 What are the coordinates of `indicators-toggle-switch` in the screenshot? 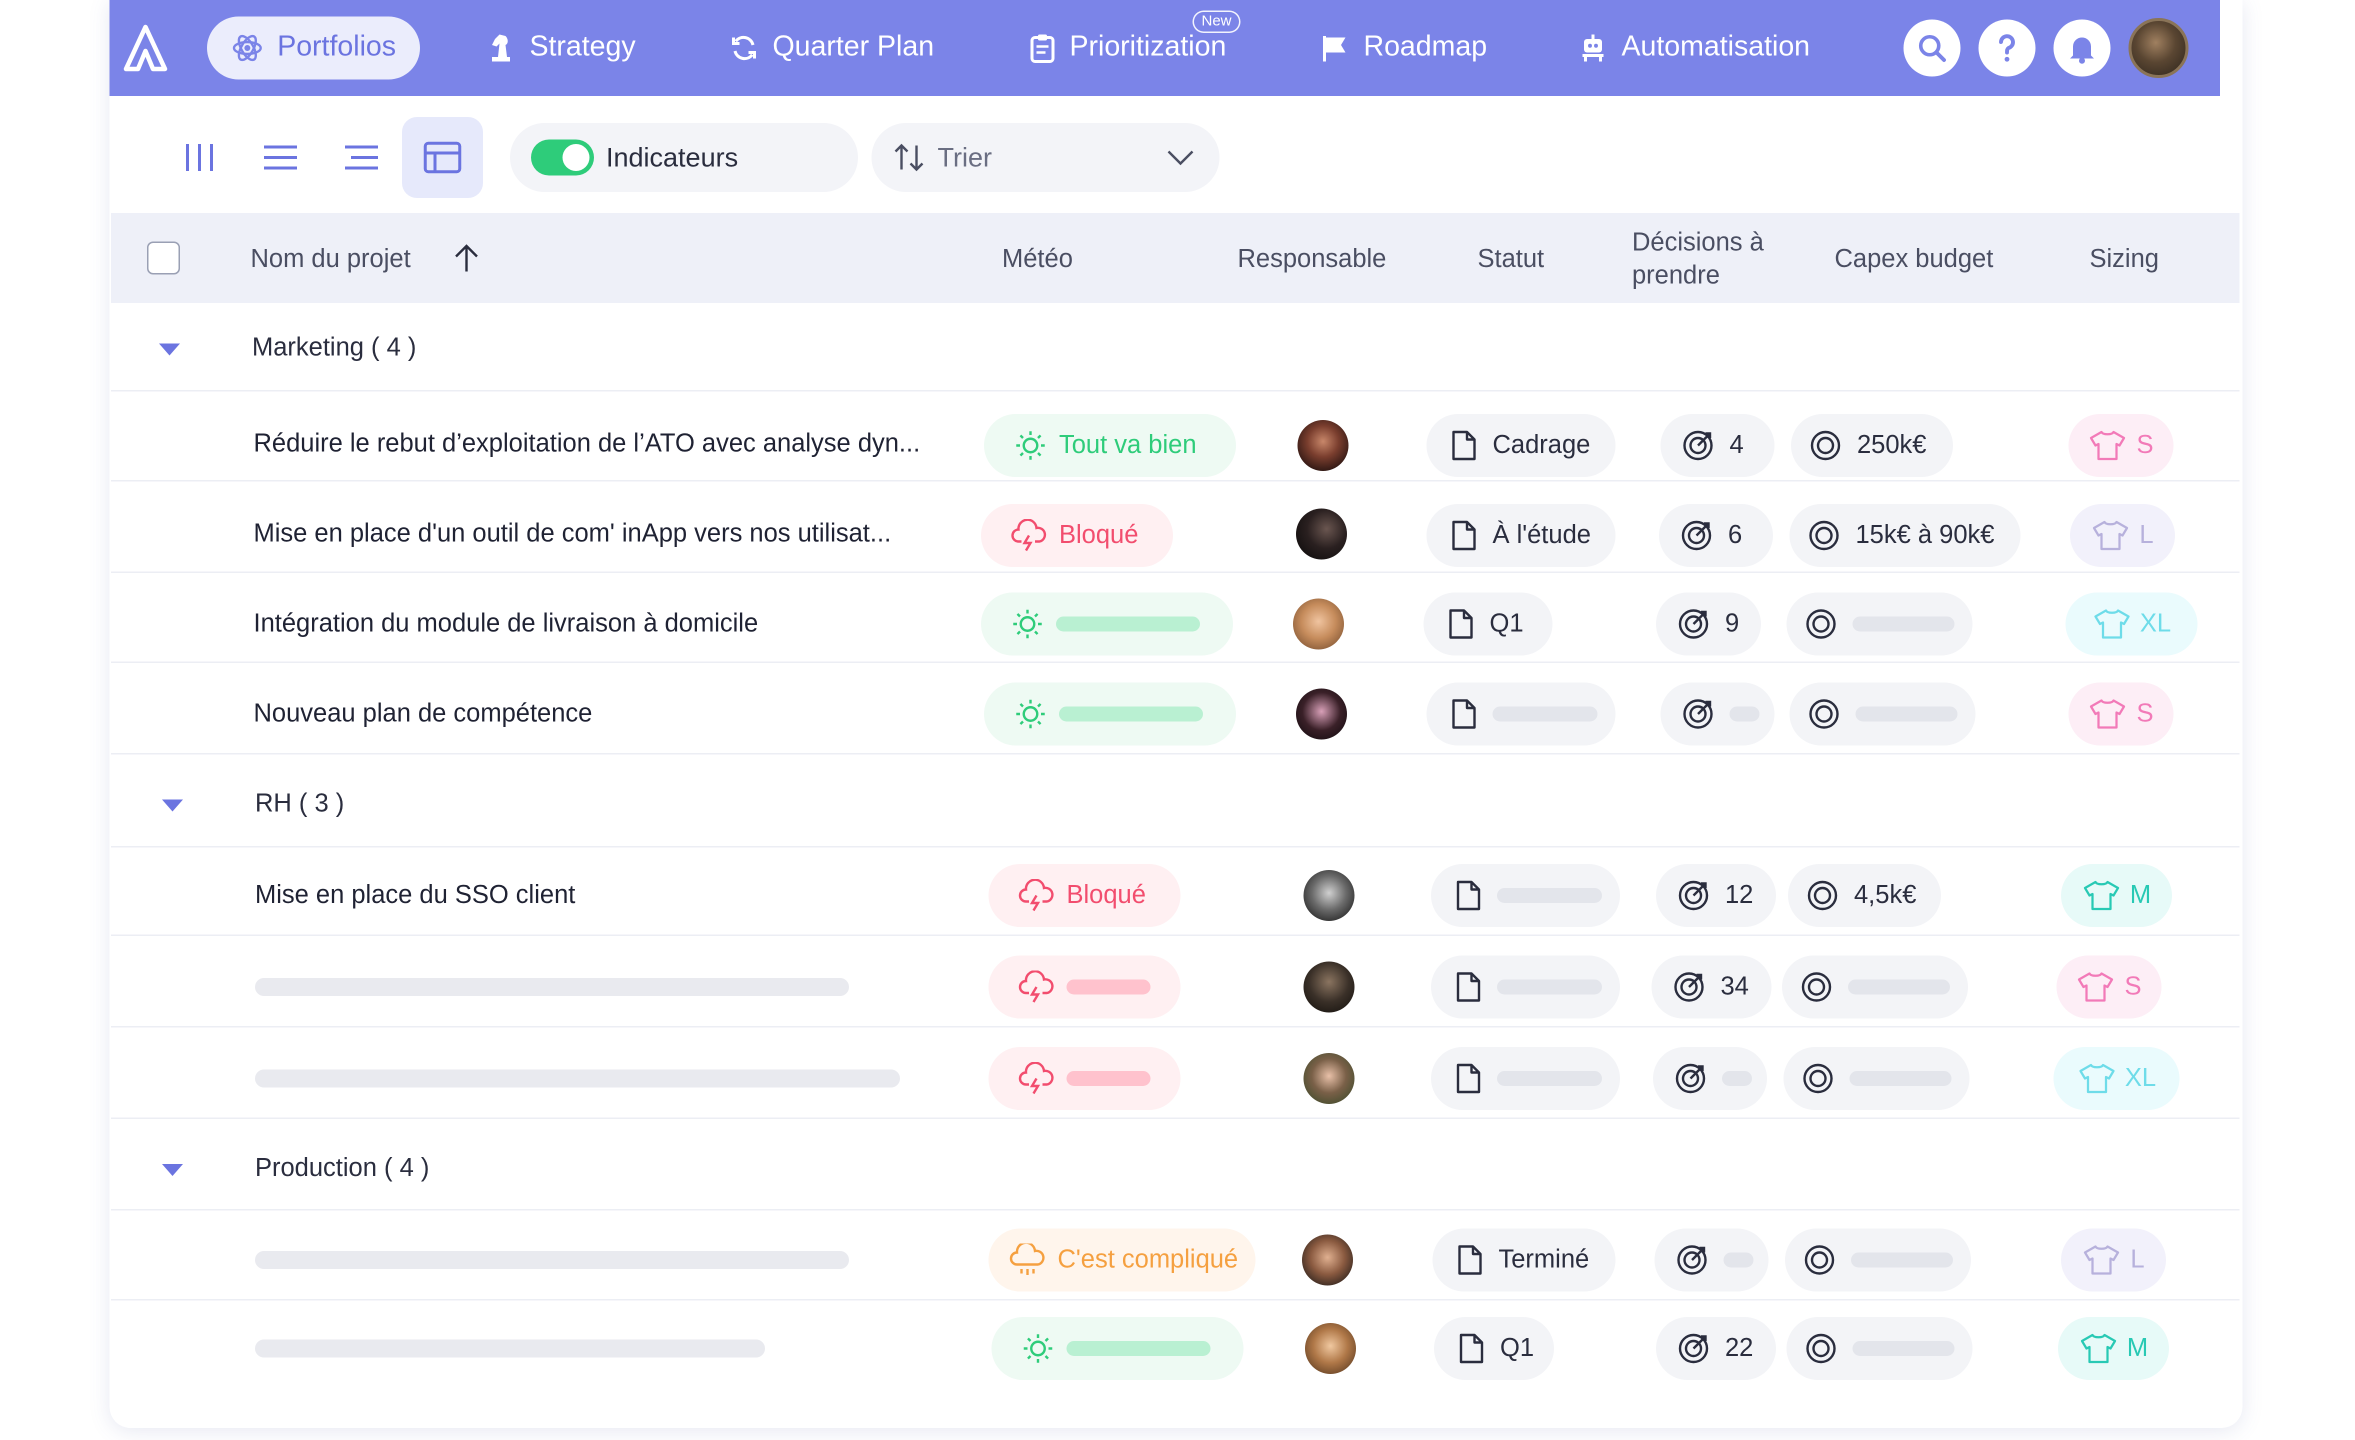 It's located at (562, 157).